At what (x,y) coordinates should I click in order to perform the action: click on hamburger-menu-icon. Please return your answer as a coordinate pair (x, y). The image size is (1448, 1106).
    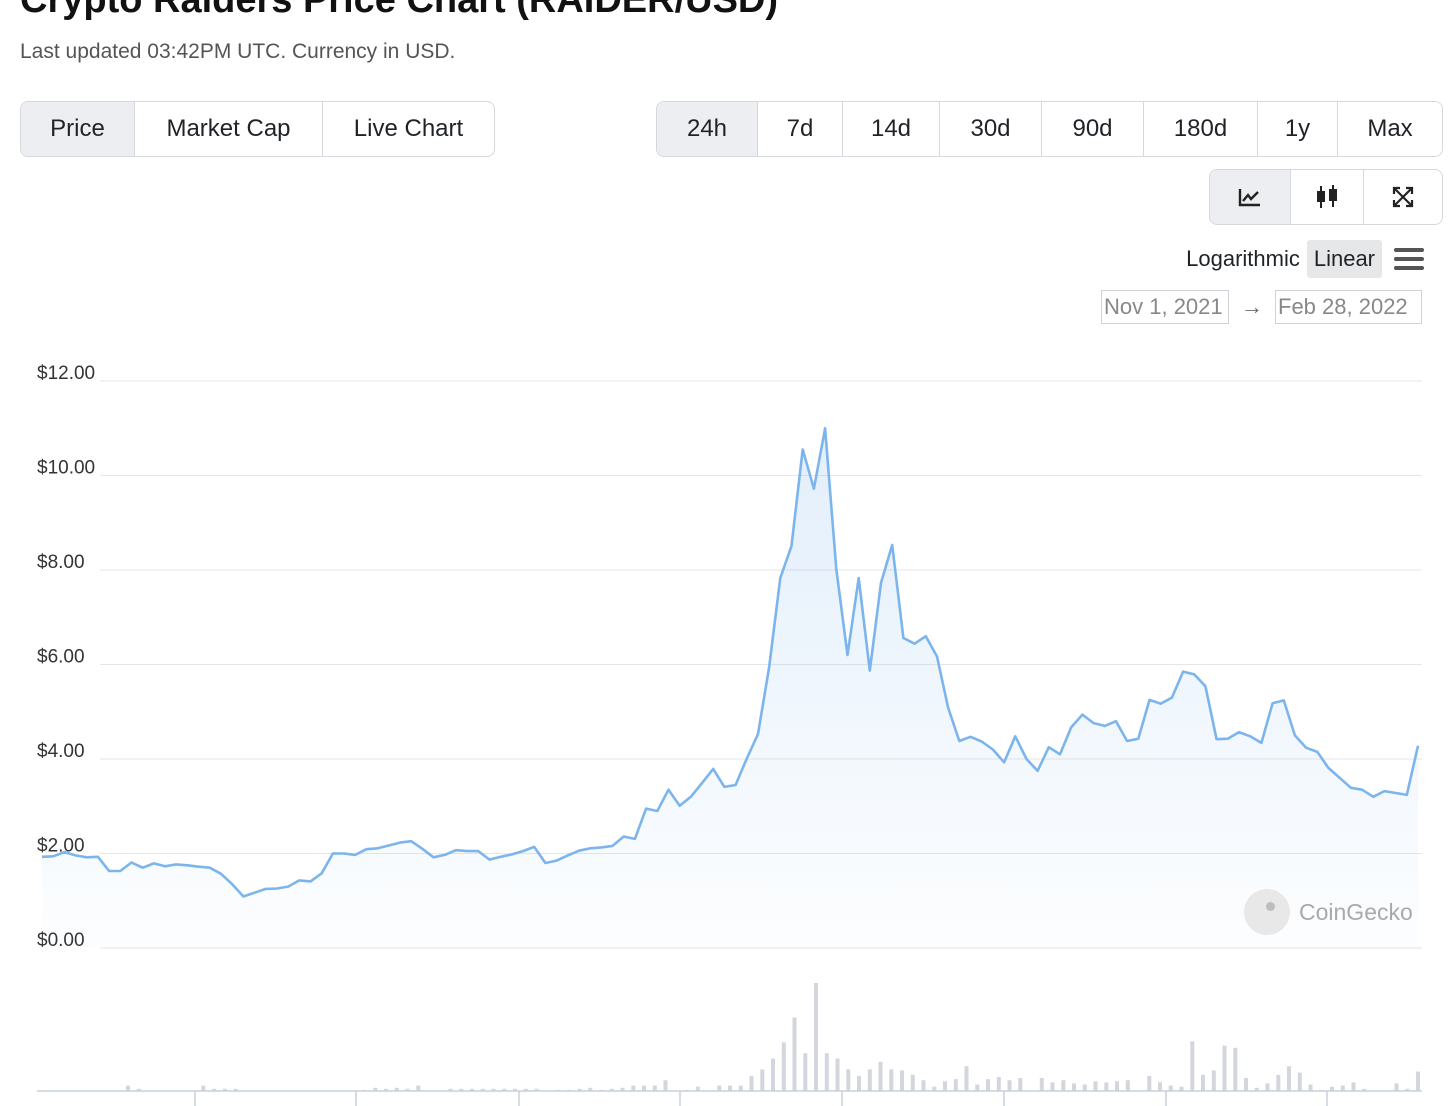
    Looking at the image, I should click on (1409, 259).